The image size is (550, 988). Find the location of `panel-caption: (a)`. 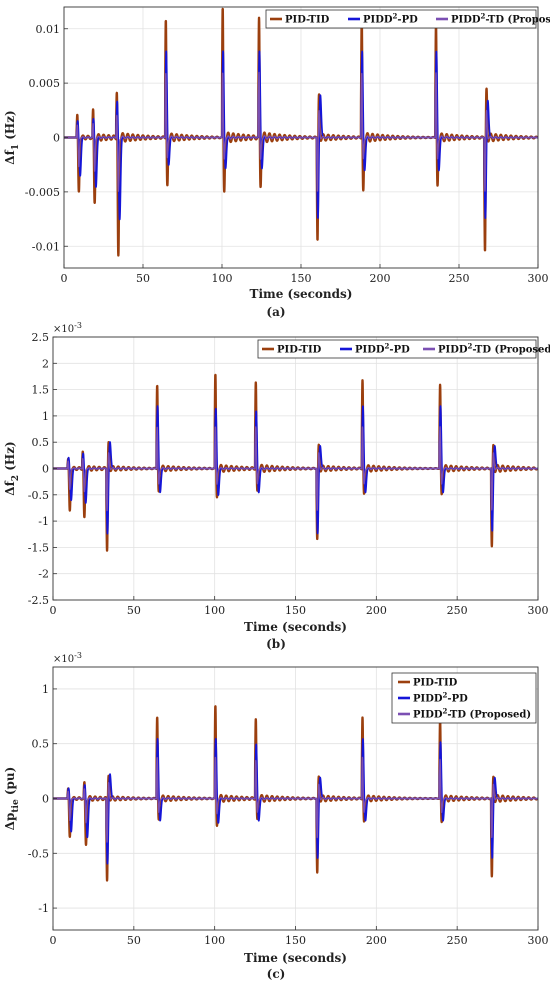

panel-caption: (a) is located at coordinates (275, 312).